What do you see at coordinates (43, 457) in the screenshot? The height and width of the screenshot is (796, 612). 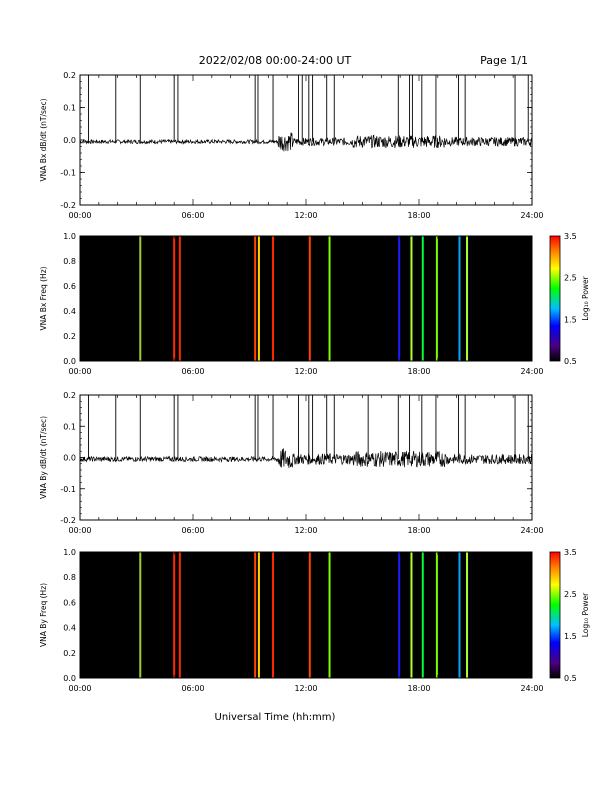 I see `y-axis-label: VNA By dB/dt (nT/sec)` at bounding box center [43, 457].